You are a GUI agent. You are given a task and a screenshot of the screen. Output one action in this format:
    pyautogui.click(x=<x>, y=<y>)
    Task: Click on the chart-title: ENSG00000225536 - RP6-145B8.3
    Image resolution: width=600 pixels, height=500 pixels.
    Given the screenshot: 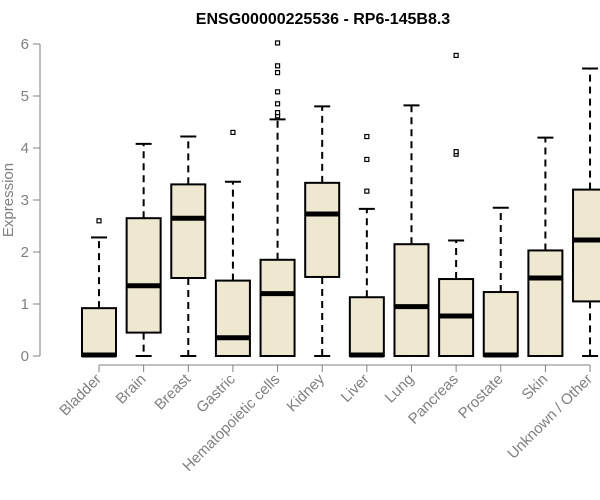 What is the action you would take?
    pyautogui.click(x=323, y=19)
    